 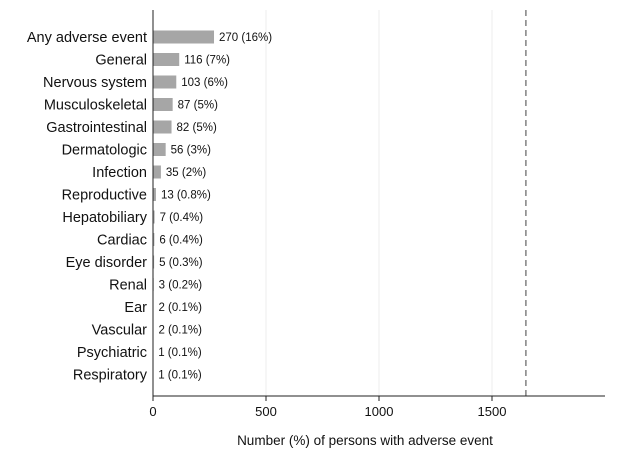 I want to click on value-label: 103 (6%), so click(x=204, y=83).